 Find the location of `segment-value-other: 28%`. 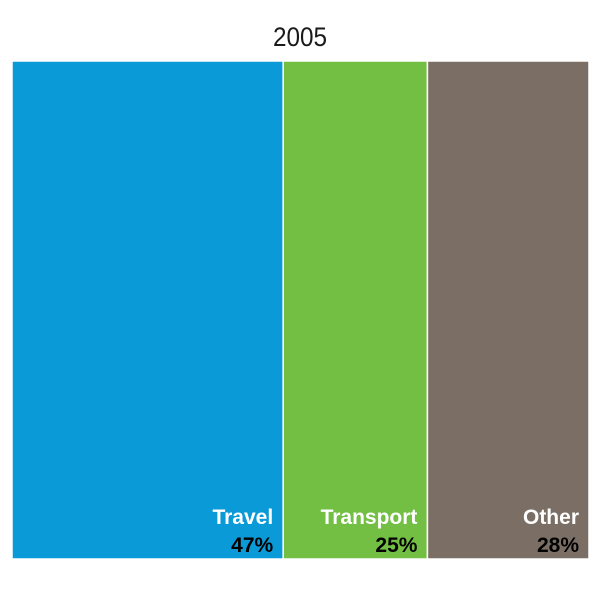

segment-value-other: 28% is located at coordinates (558, 545).